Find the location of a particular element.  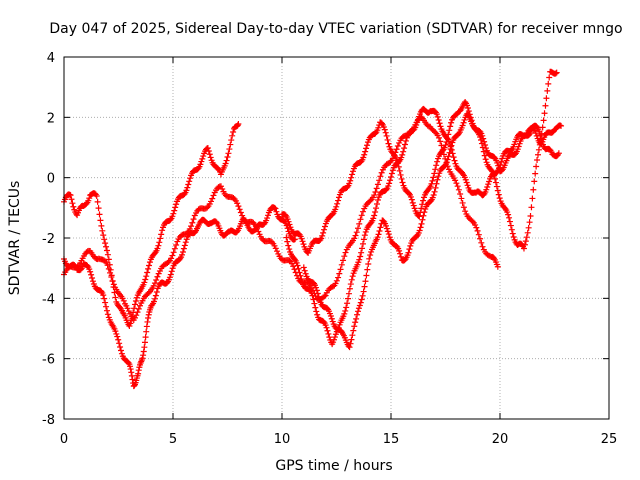

x-tick-label: 25 is located at coordinates (609, 439).